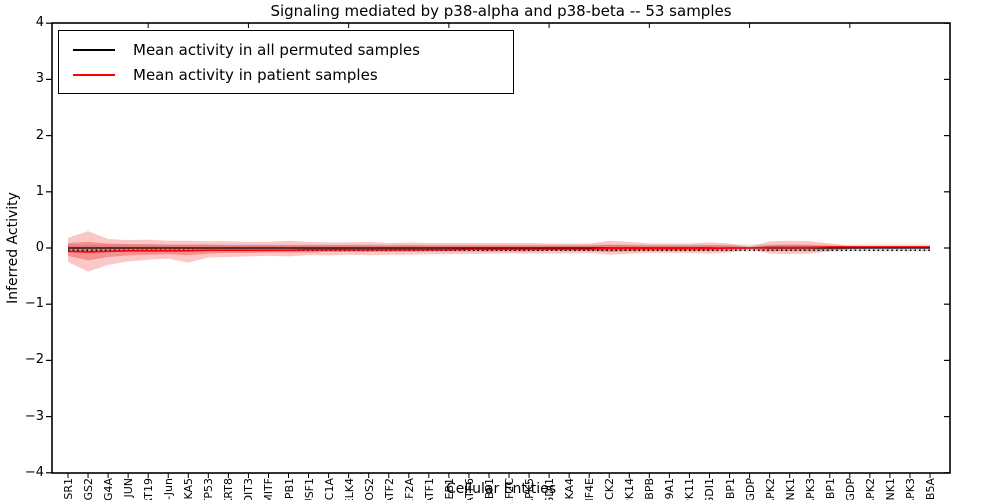  What do you see at coordinates (34, 416) in the screenshot?
I see `y-tick-label: −3` at bounding box center [34, 416].